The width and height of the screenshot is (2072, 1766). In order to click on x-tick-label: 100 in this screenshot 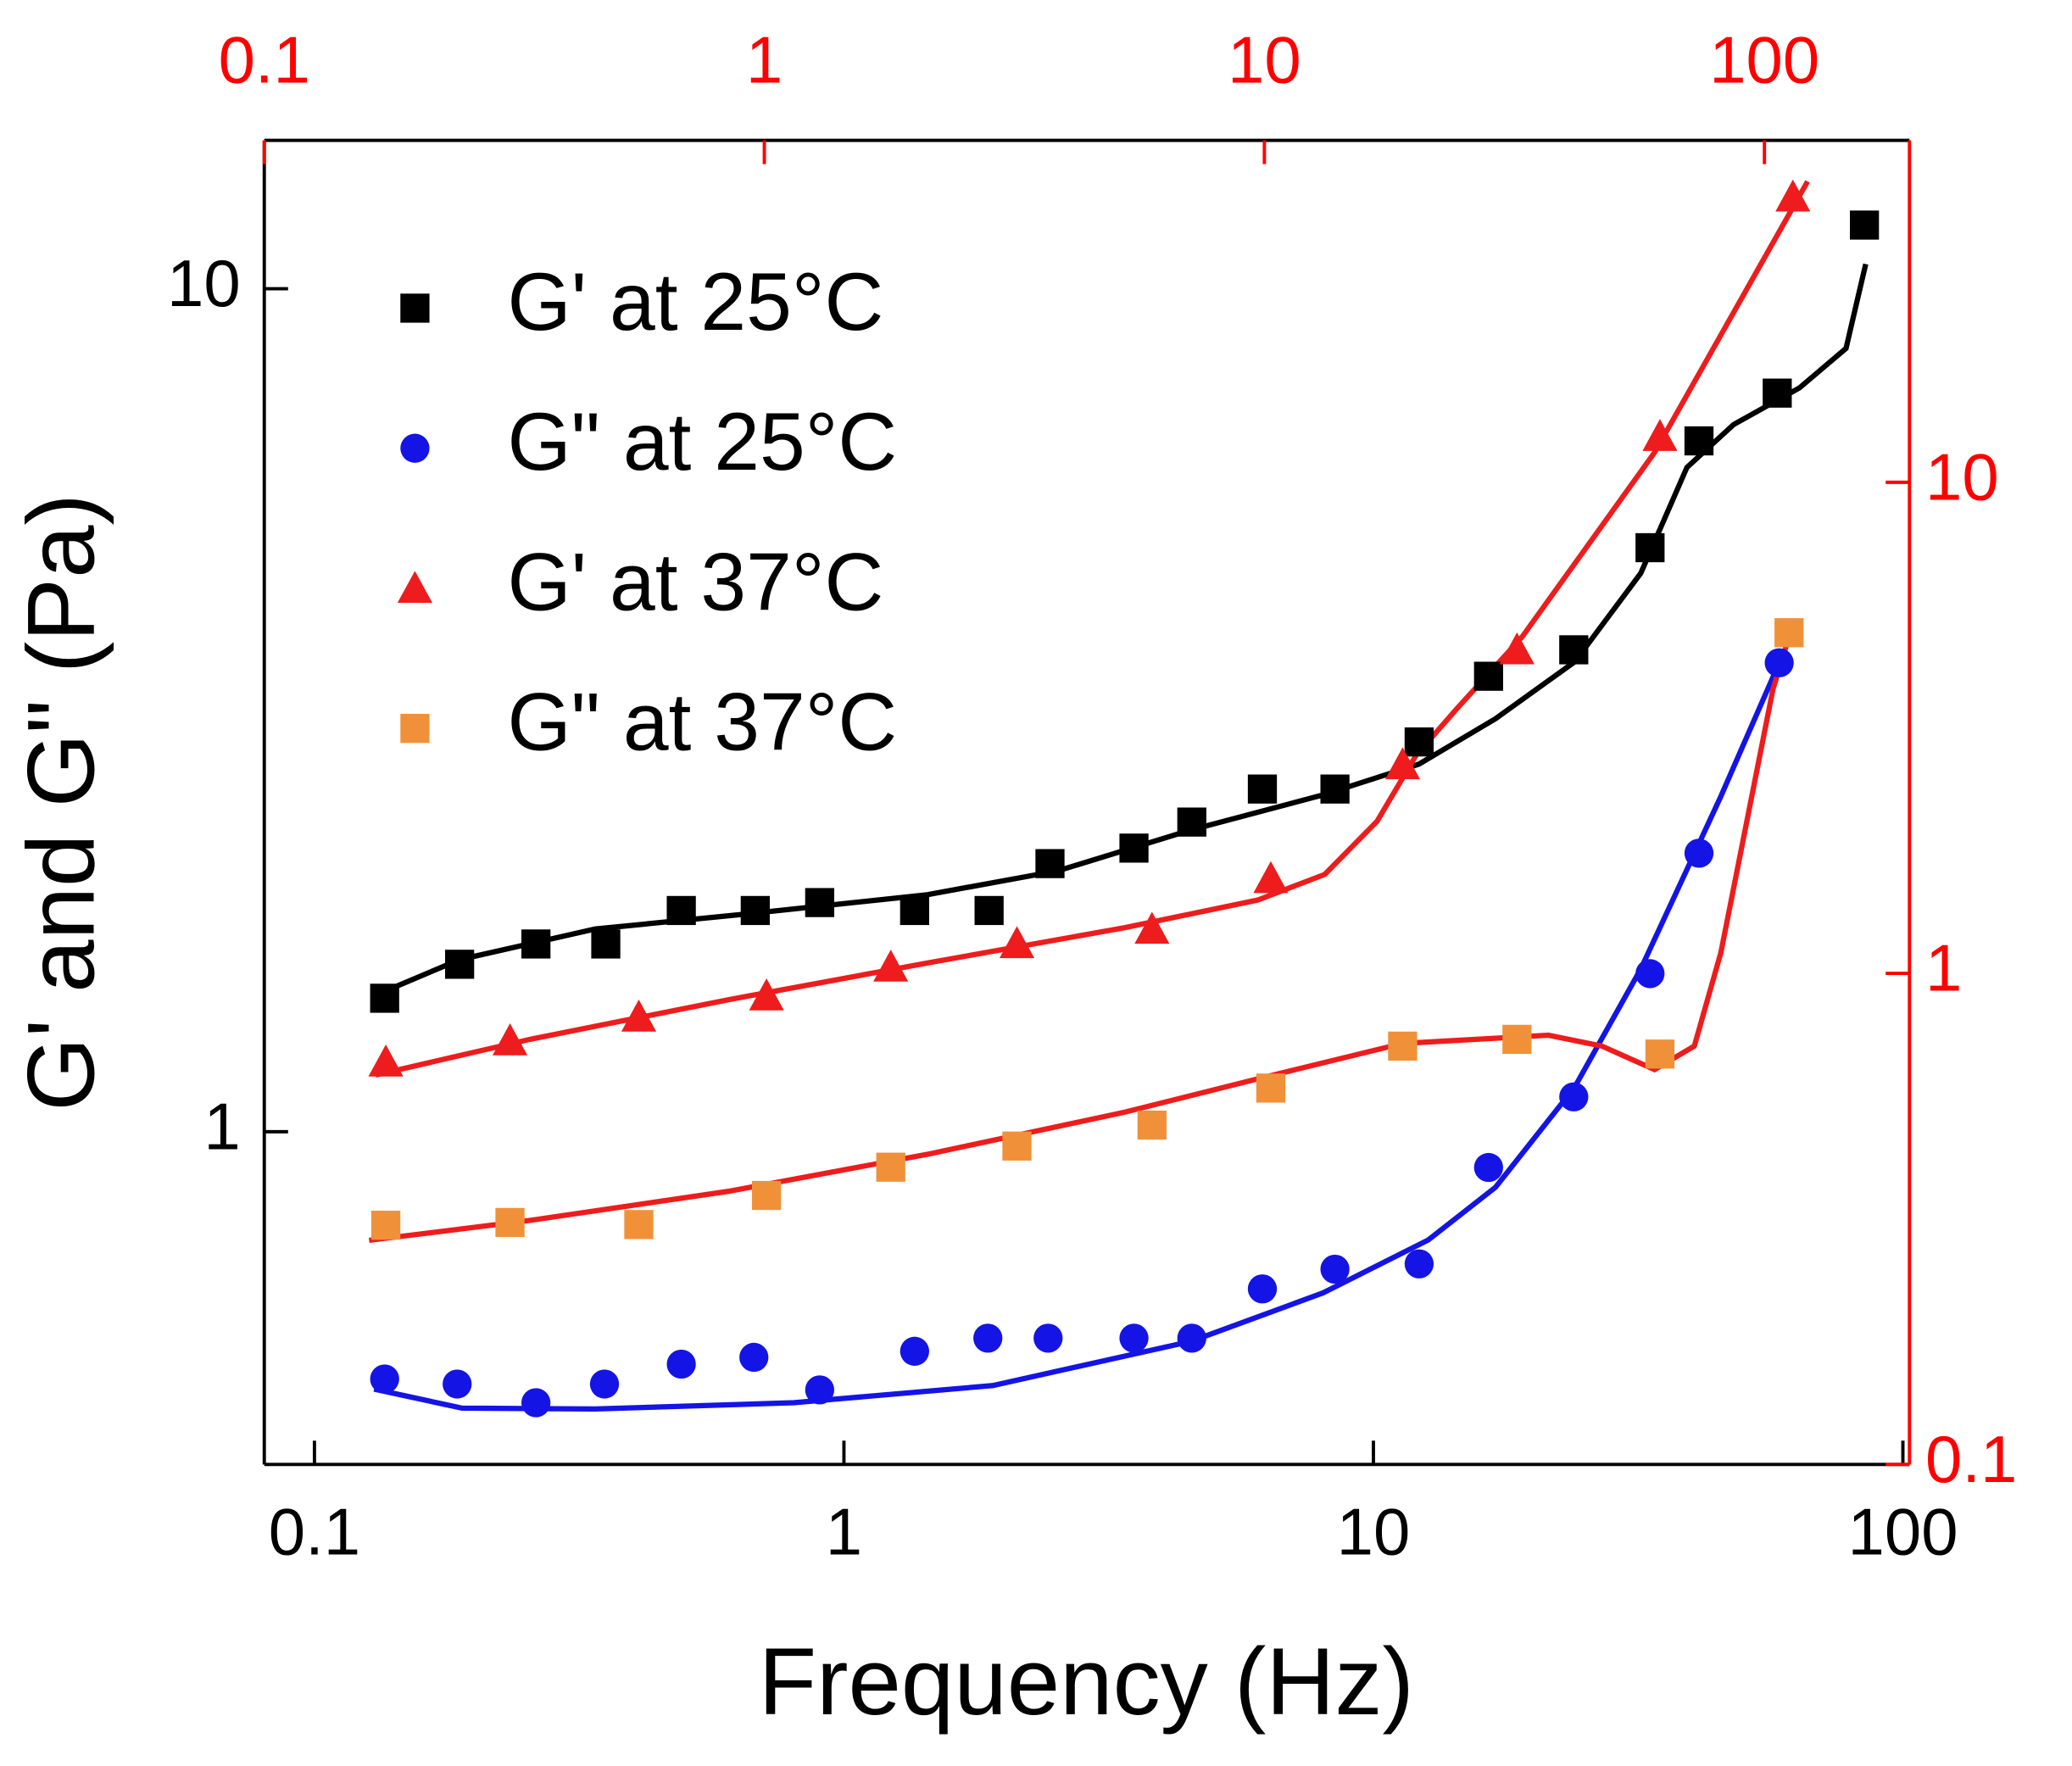, I will do `click(1903, 1532)`.